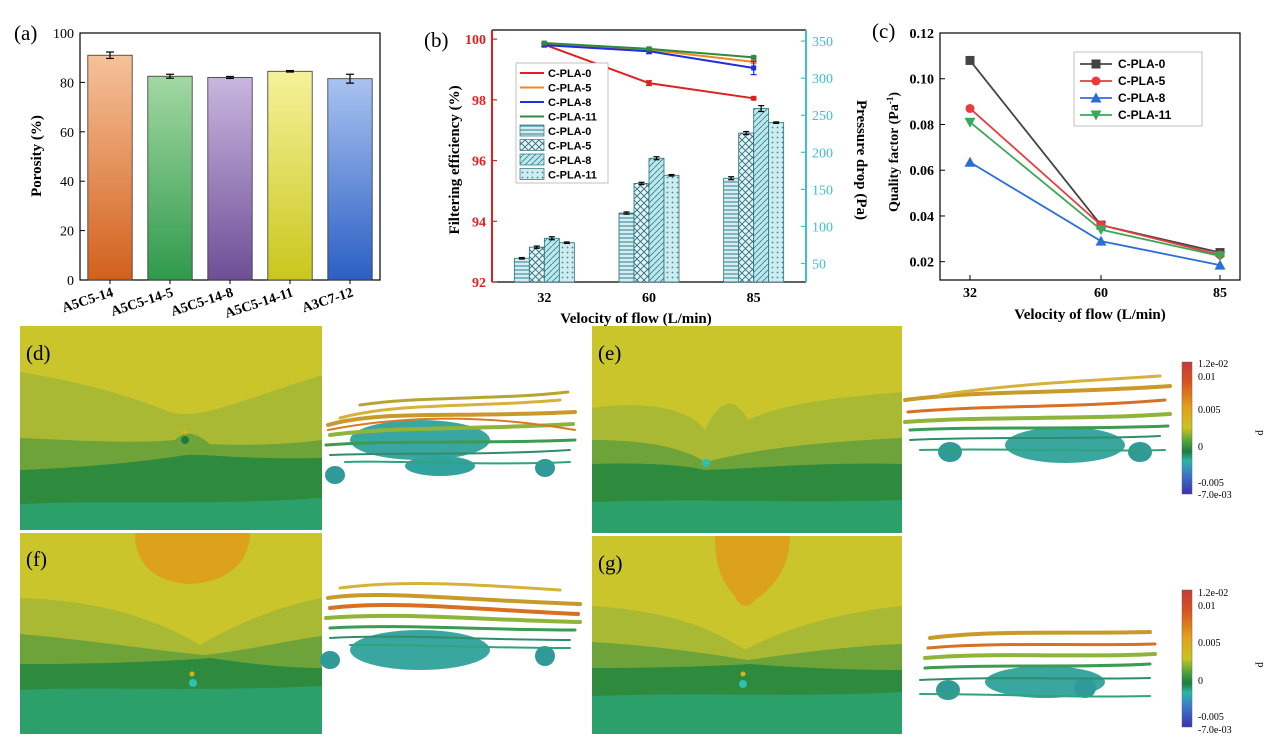 The image size is (1269, 737). I want to click on chart-b-ytick-left-label-2: 96, so click(479, 162).